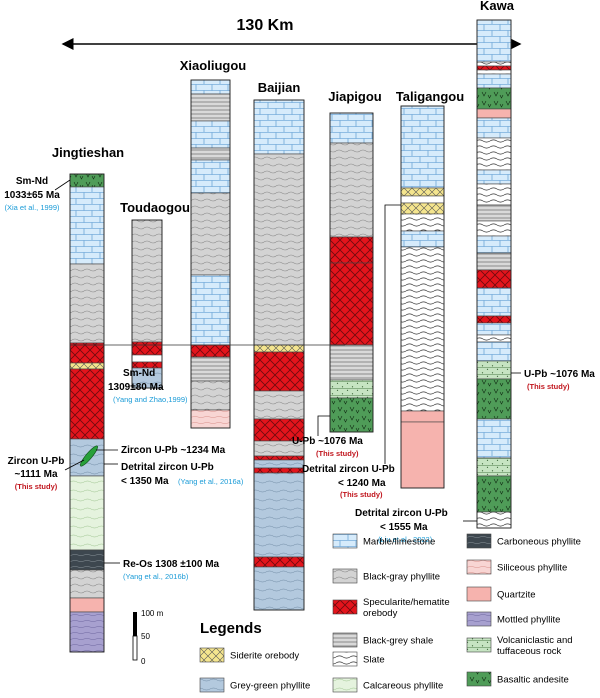 The height and width of the screenshot is (698, 600). What do you see at coordinates (533, 680) in the screenshot?
I see `legend-label-11: Basaltic andesite` at bounding box center [533, 680].